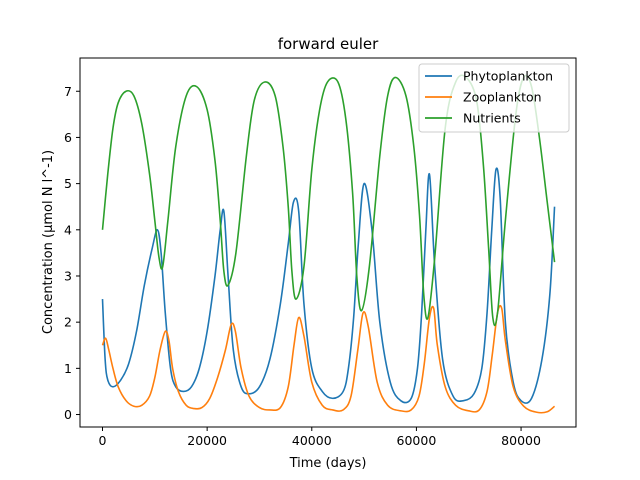 This screenshot has height=480, width=640. Describe the element at coordinates (68, 414) in the screenshot. I see `y-tick-label: 0` at that location.